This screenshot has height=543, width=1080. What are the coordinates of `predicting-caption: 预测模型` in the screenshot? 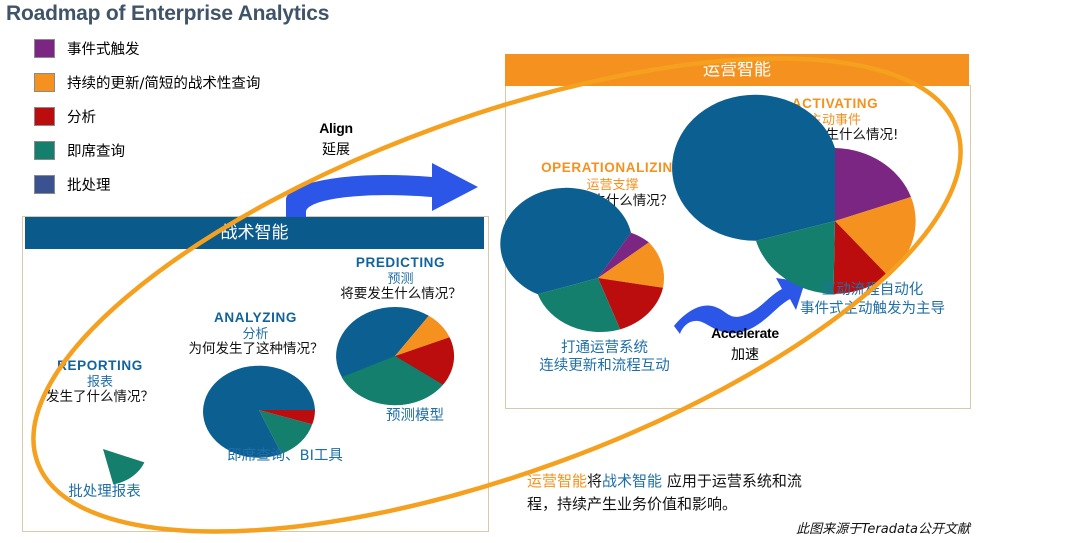 It's located at (415, 416).